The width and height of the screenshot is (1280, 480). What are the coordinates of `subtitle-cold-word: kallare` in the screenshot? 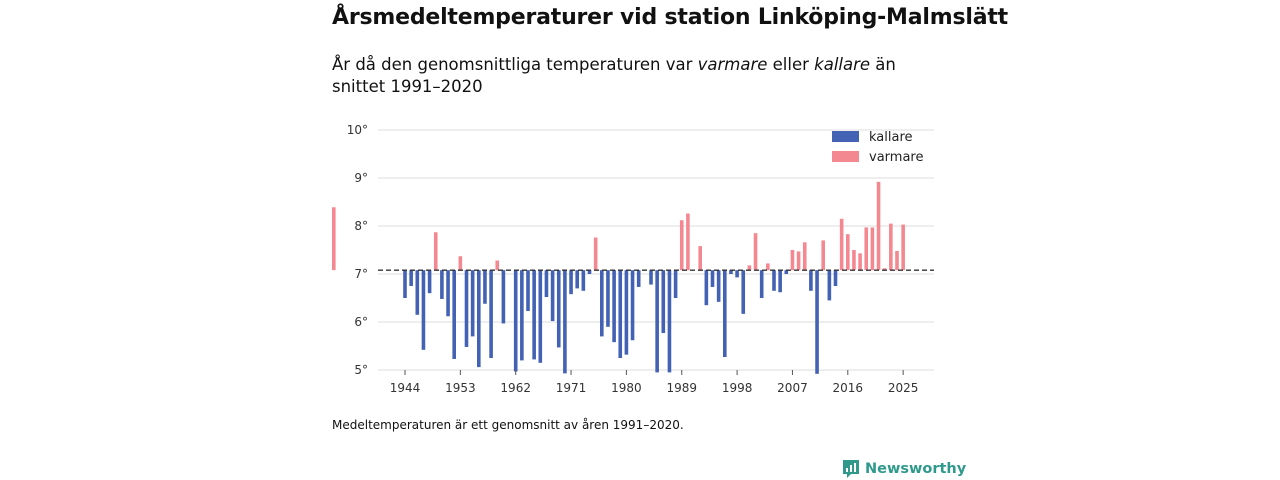 It's located at (842, 64).